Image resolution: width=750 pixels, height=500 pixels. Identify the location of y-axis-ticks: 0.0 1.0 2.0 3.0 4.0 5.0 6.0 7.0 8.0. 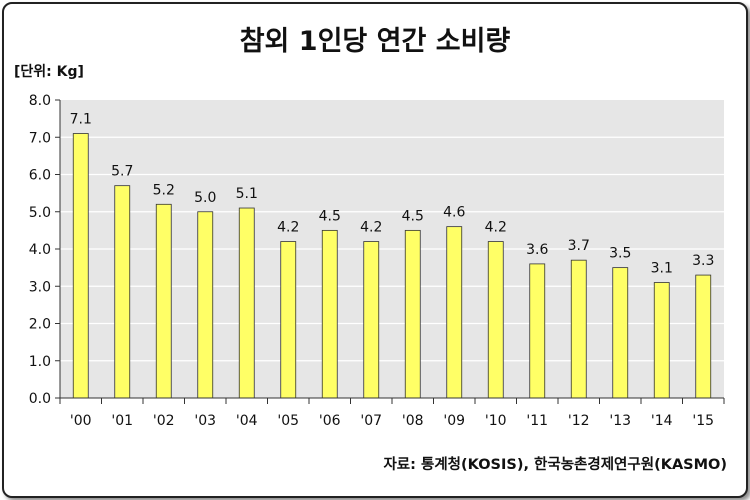
(44, 250).